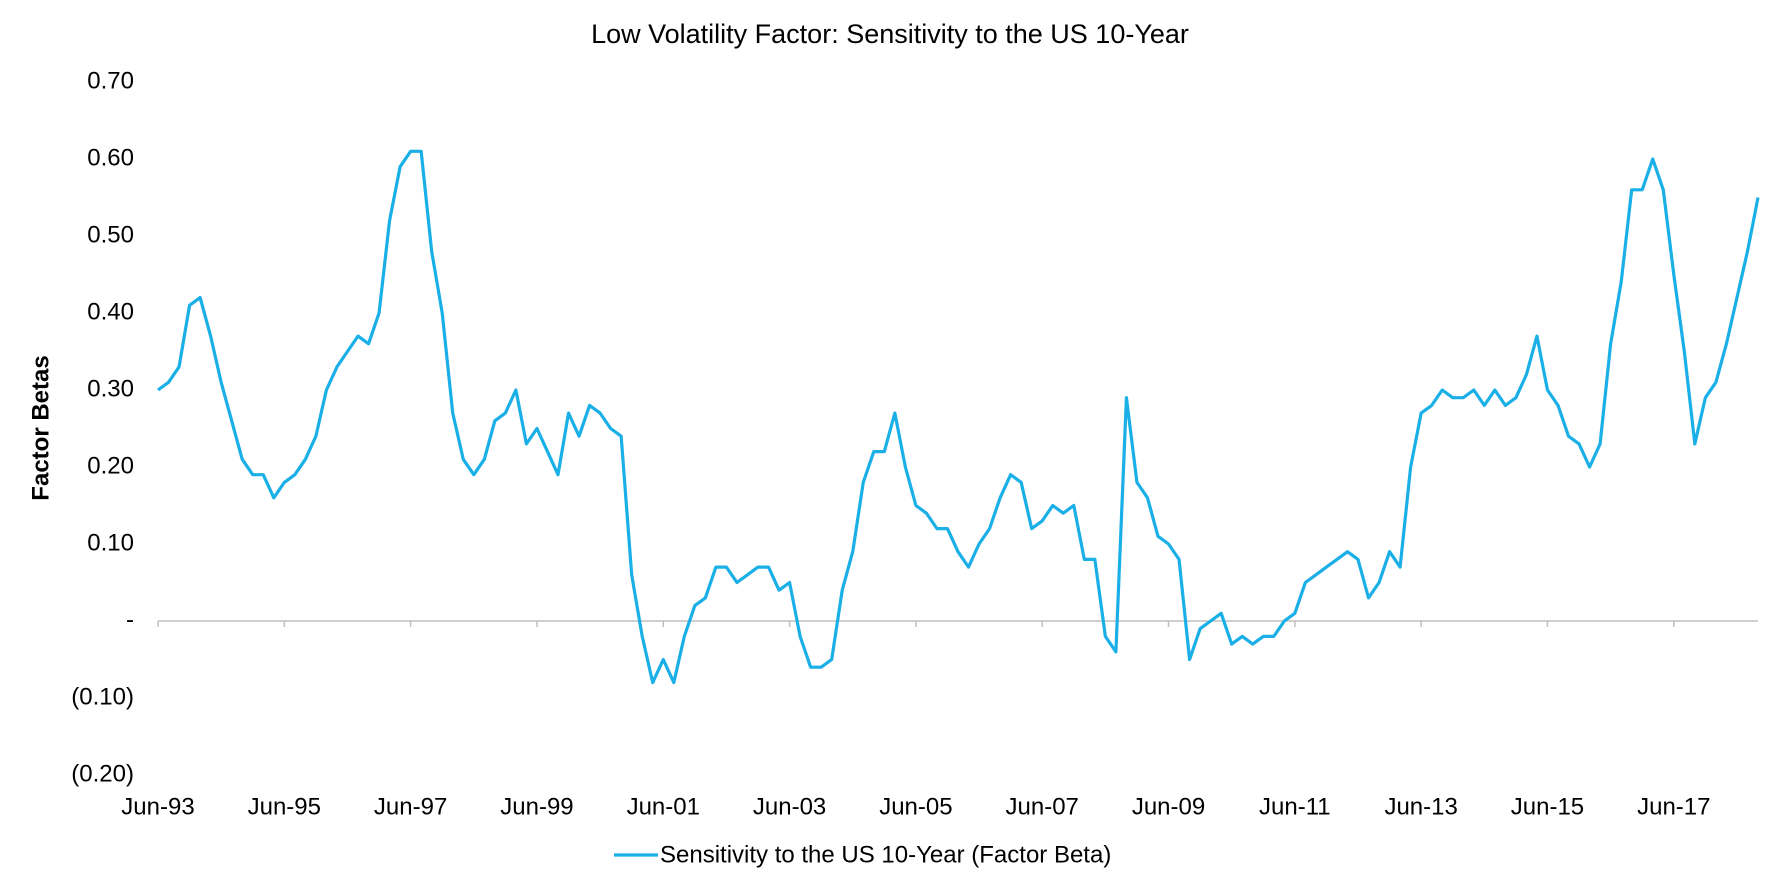  I want to click on y-axis-label: Factor Betas, so click(40, 427).